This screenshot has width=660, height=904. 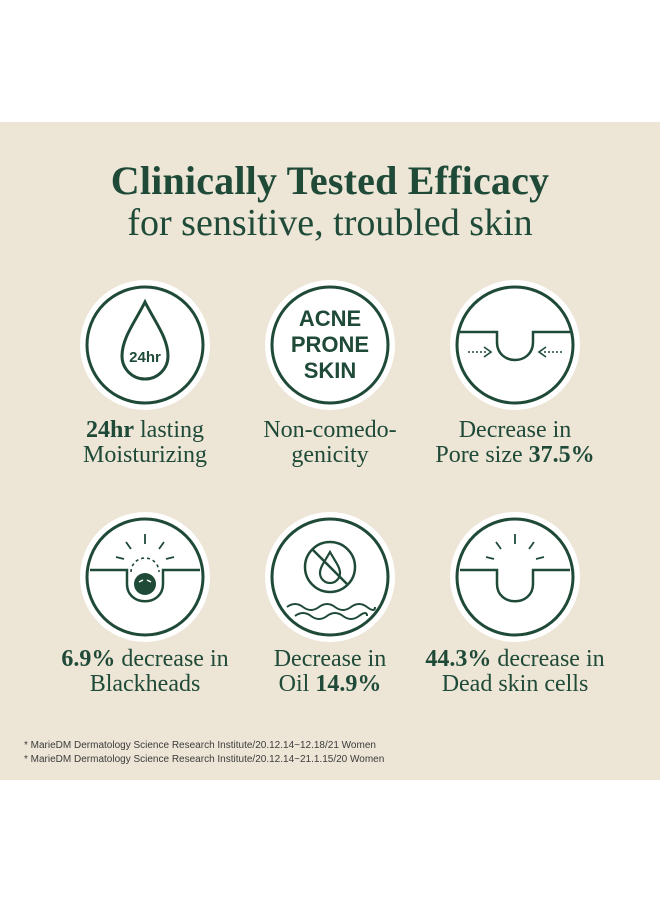 I want to click on caption-stat: 37.5%, so click(x=561, y=455).